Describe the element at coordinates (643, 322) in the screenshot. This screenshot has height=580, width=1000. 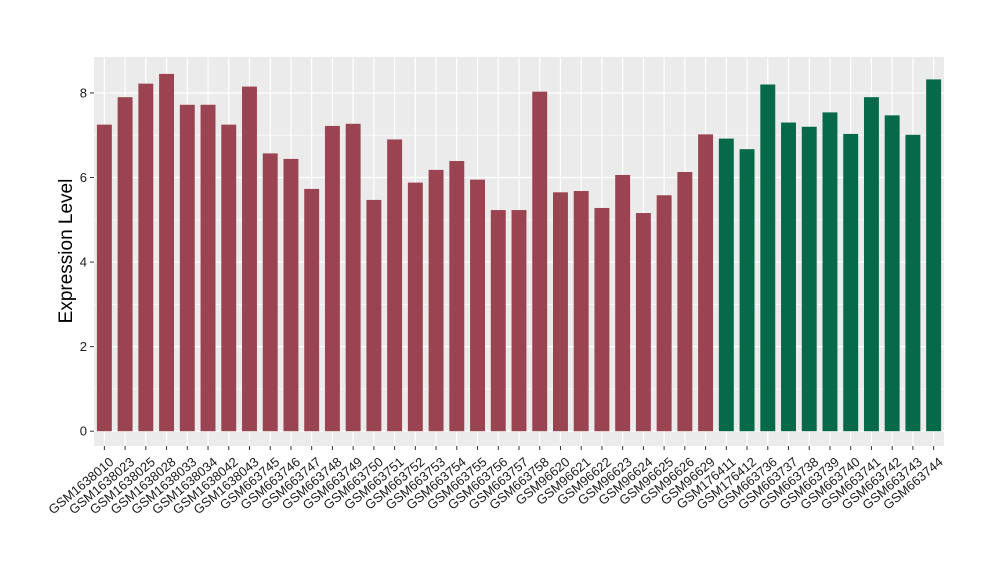
I see `bar-GSM96624` at that location.